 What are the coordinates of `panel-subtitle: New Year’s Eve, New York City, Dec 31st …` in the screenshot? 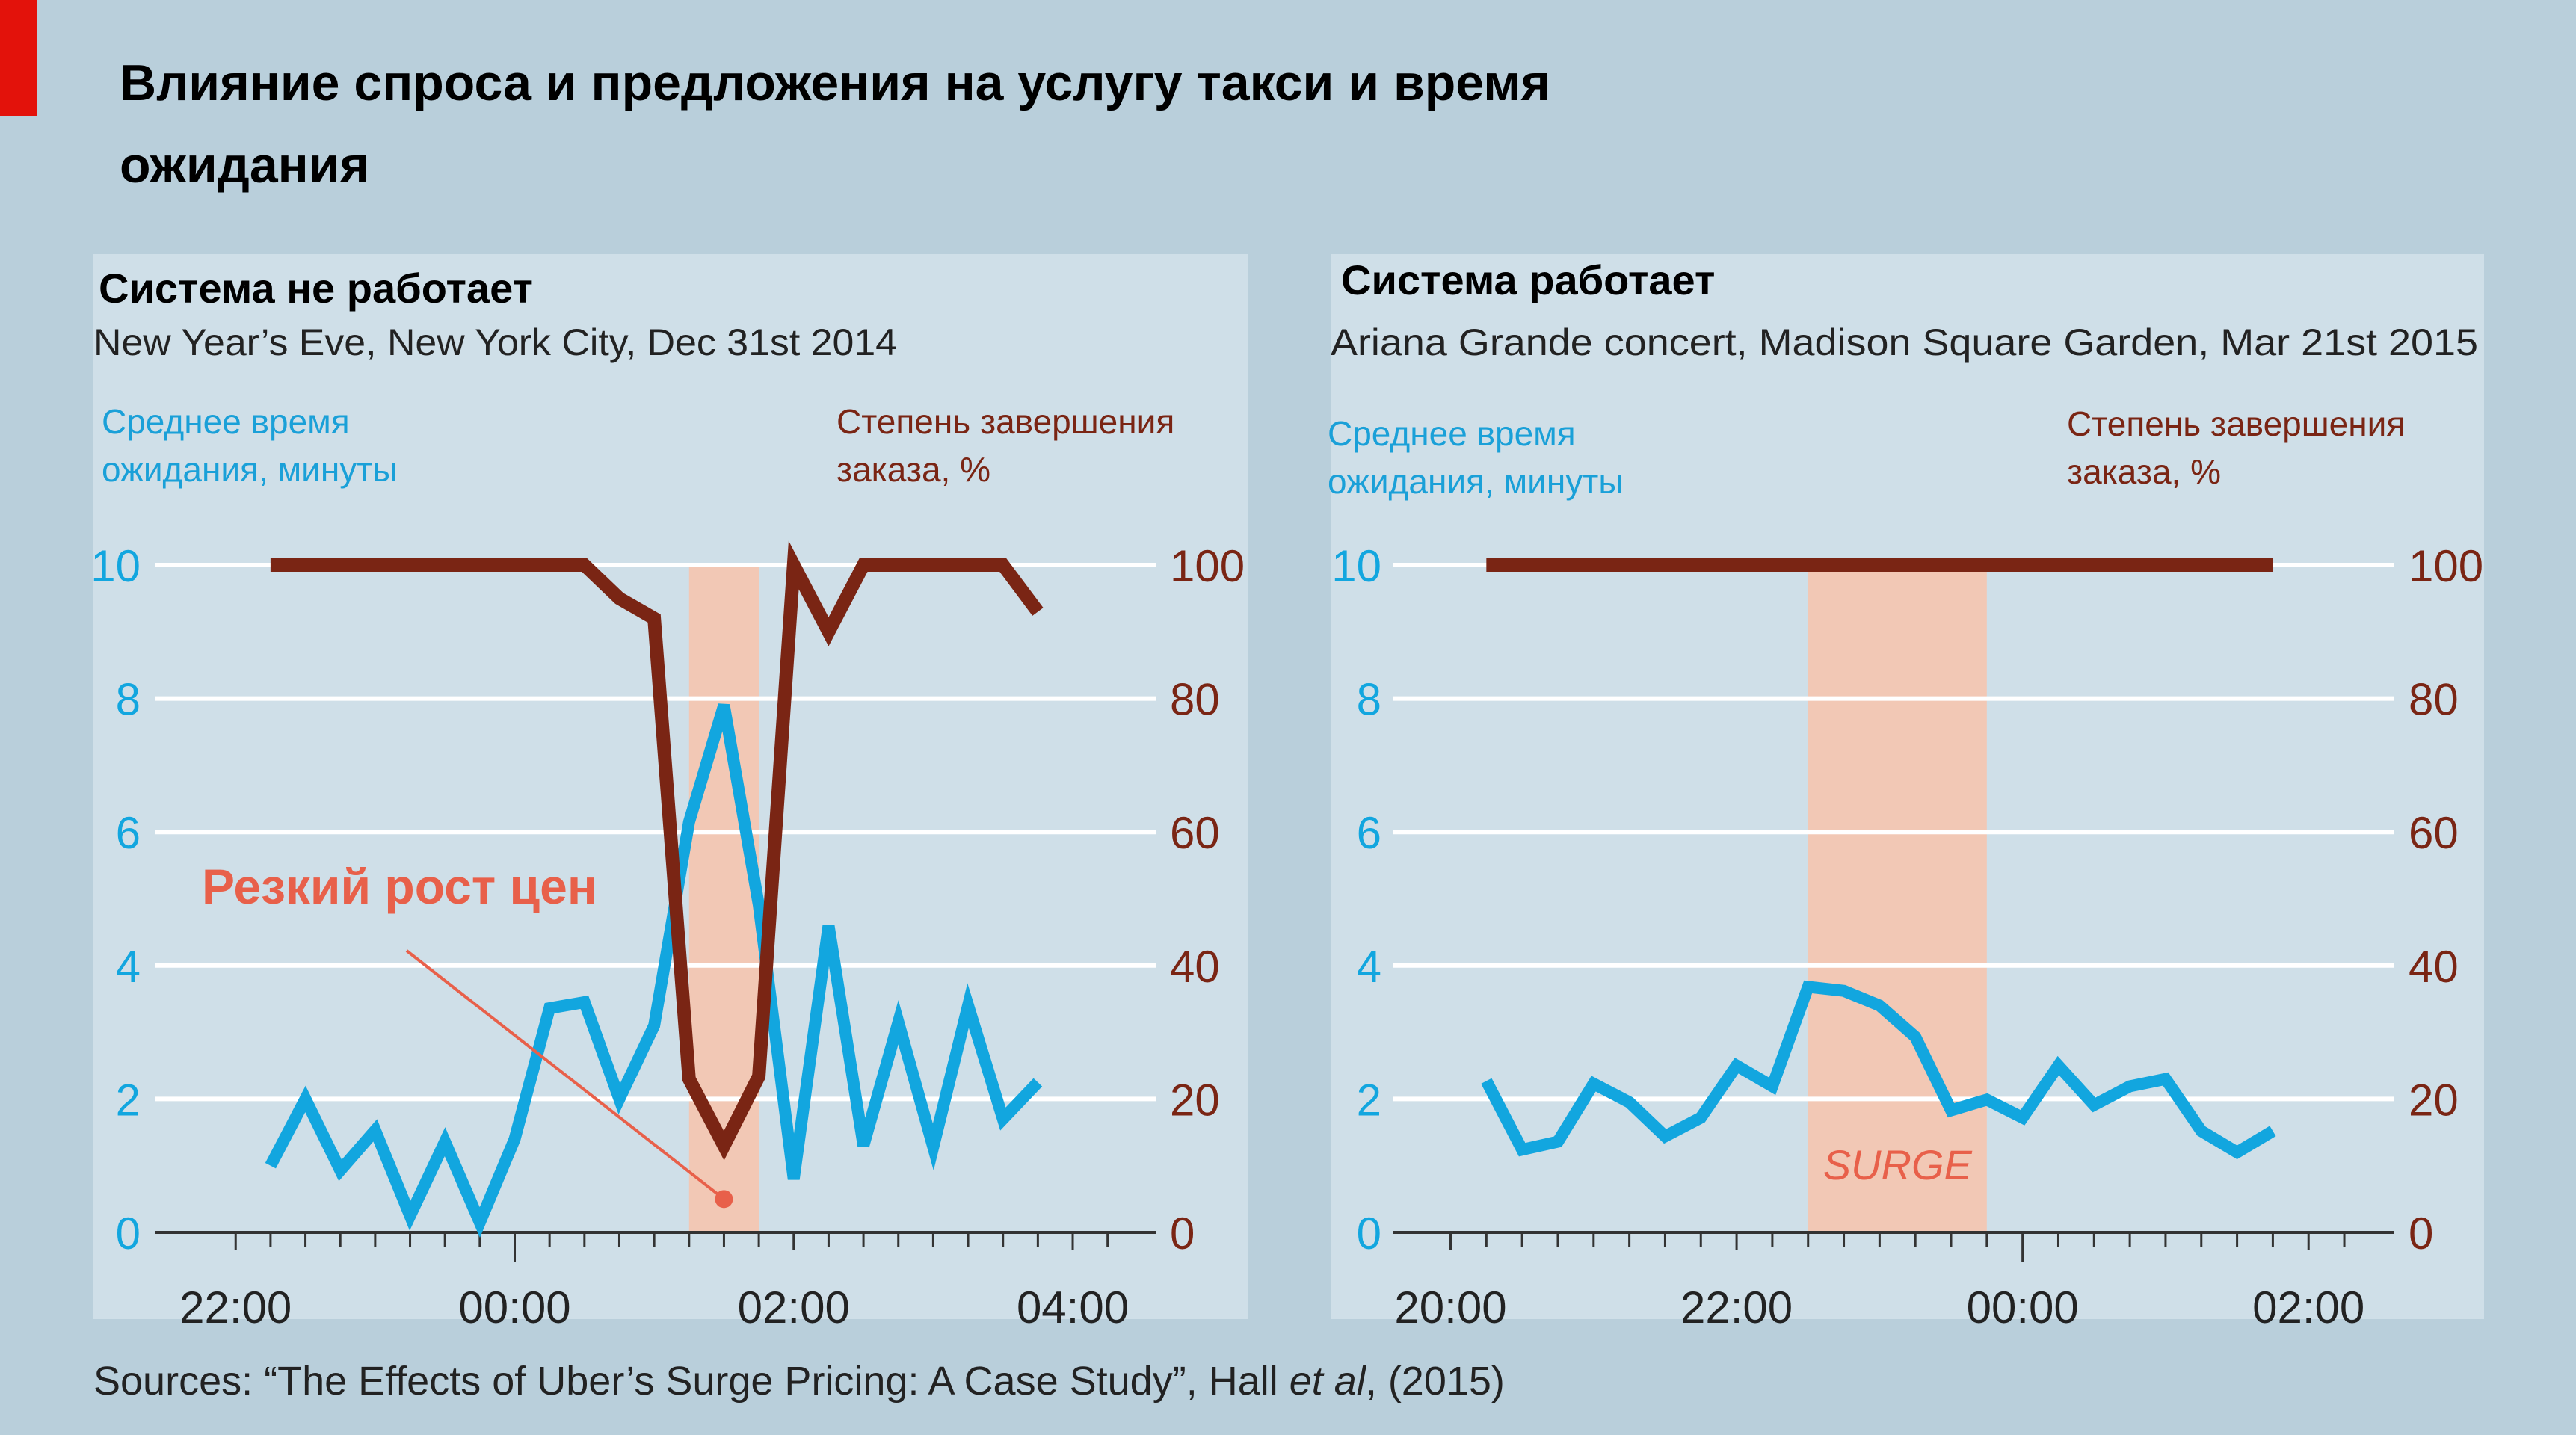 It's located at (495, 342).